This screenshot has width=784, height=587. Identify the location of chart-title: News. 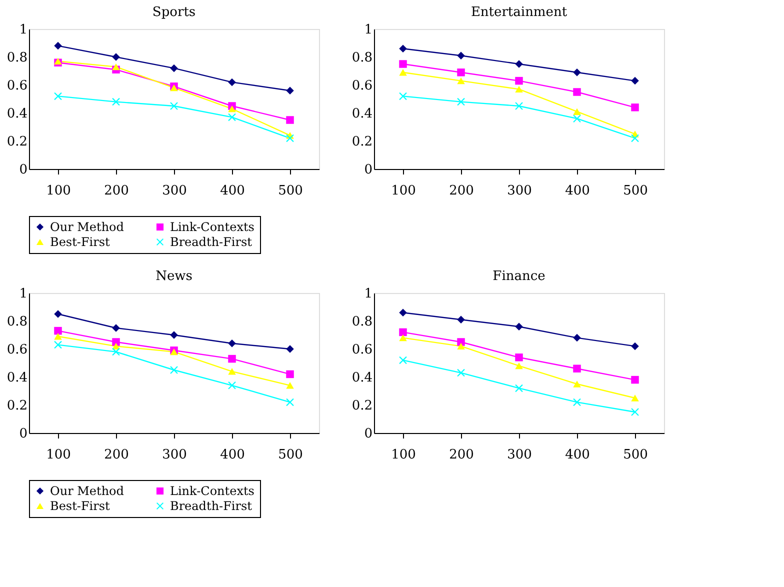
(174, 276).